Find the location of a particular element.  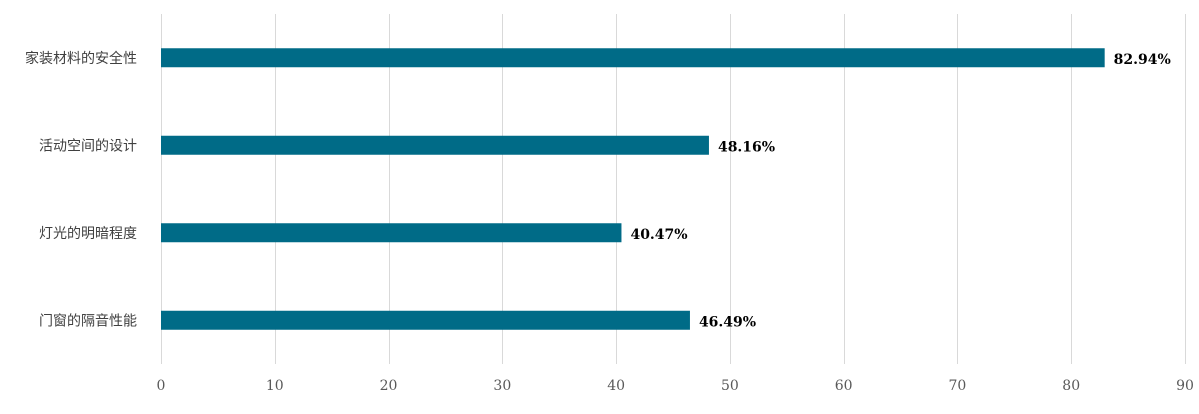

x-tick-label: 80 is located at coordinates (1071, 386).